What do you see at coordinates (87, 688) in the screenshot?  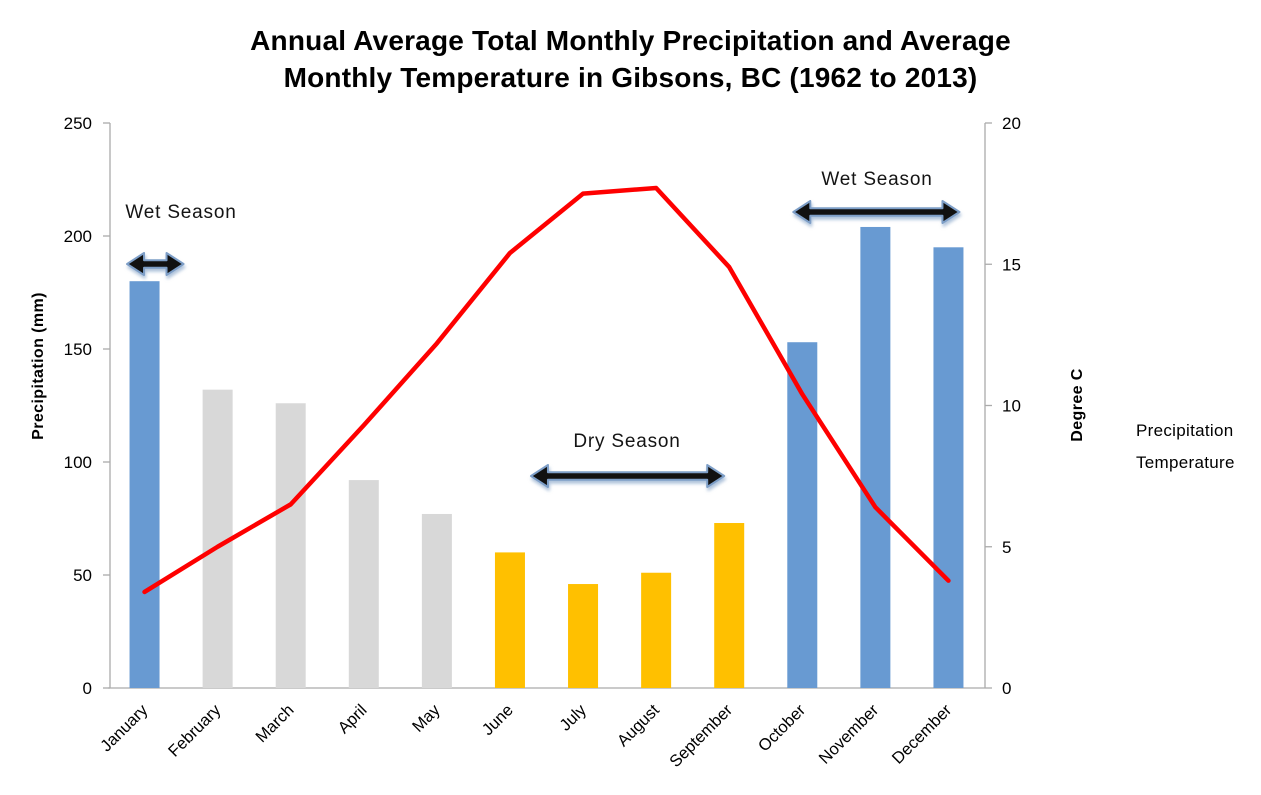 I see `left-axis-tick-label: 0` at bounding box center [87, 688].